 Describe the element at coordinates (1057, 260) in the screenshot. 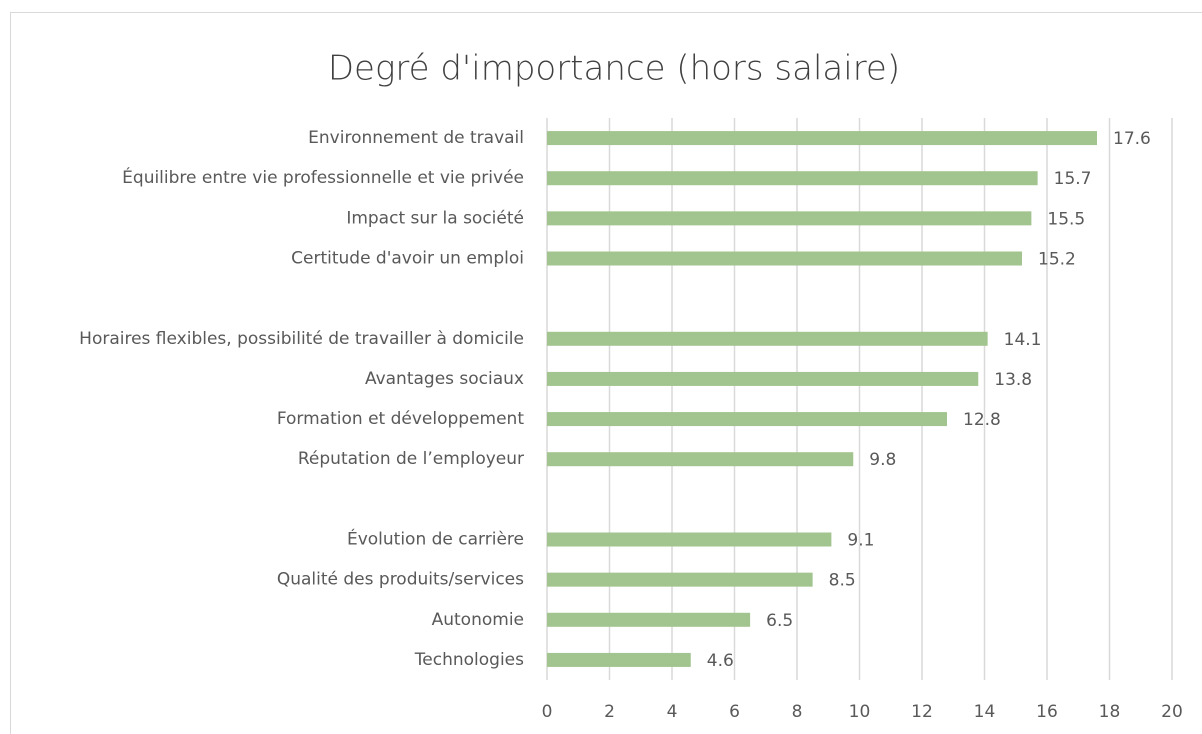

I see `data-label: 15.2` at that location.